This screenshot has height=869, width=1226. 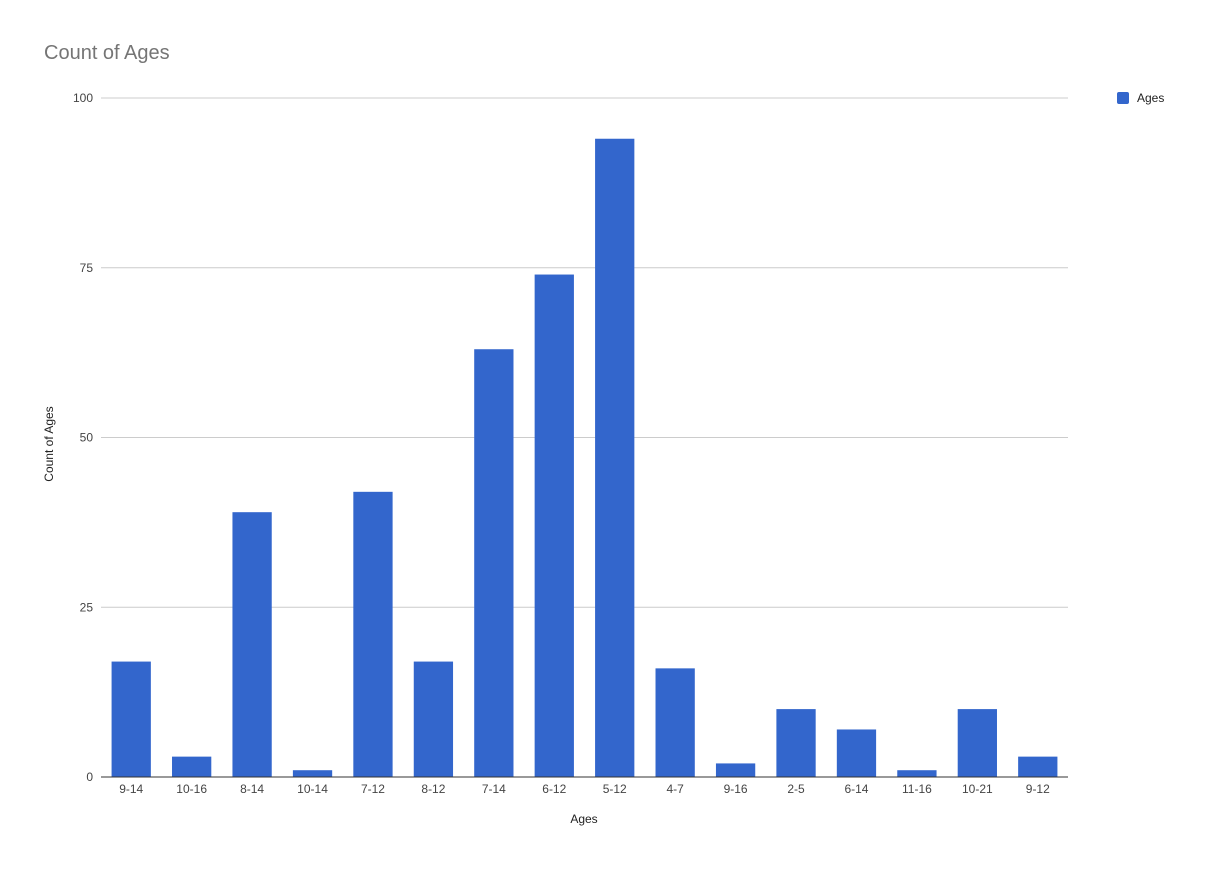 What do you see at coordinates (83, 98) in the screenshot?
I see `y-tick-label: 100` at bounding box center [83, 98].